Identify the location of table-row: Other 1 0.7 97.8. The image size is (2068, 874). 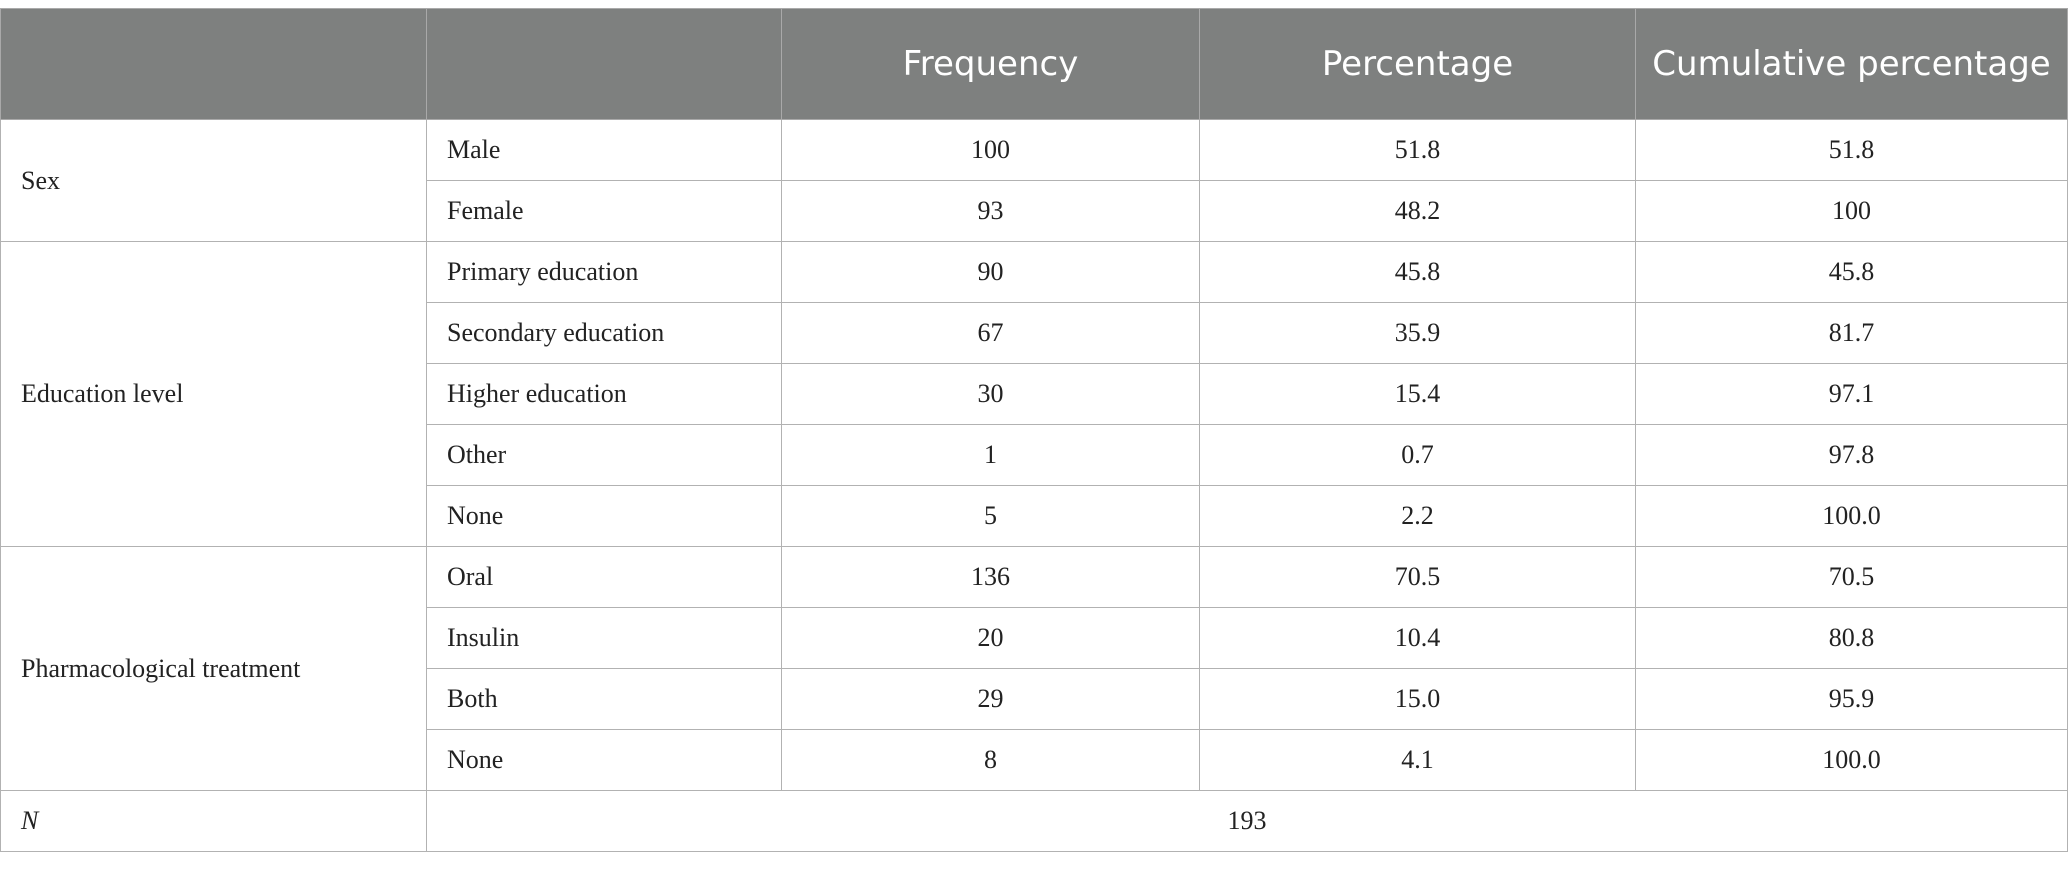
(1034, 455).